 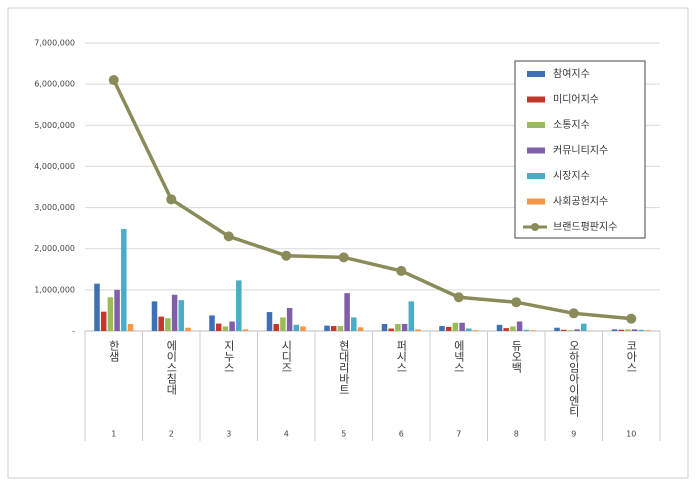 What do you see at coordinates (73, 331) in the screenshot?
I see `y-tick-label: -` at bounding box center [73, 331].